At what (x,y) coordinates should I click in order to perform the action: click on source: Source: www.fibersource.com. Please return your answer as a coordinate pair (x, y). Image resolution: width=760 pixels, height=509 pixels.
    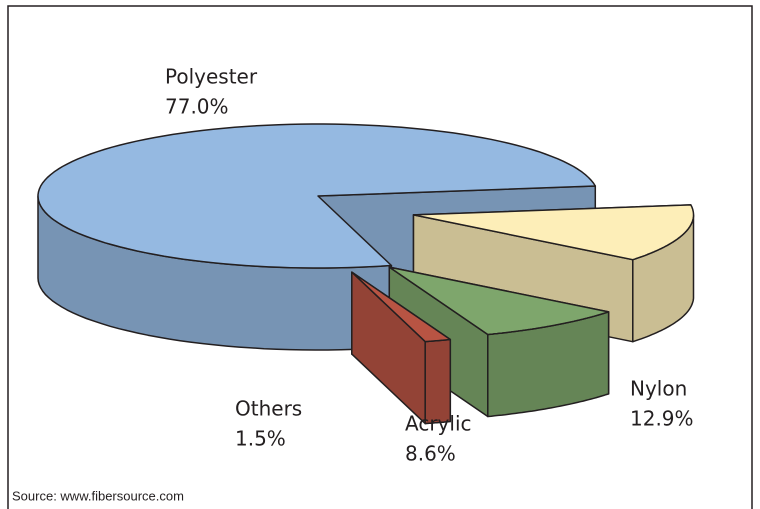
    Looking at the image, I should click on (98, 495).